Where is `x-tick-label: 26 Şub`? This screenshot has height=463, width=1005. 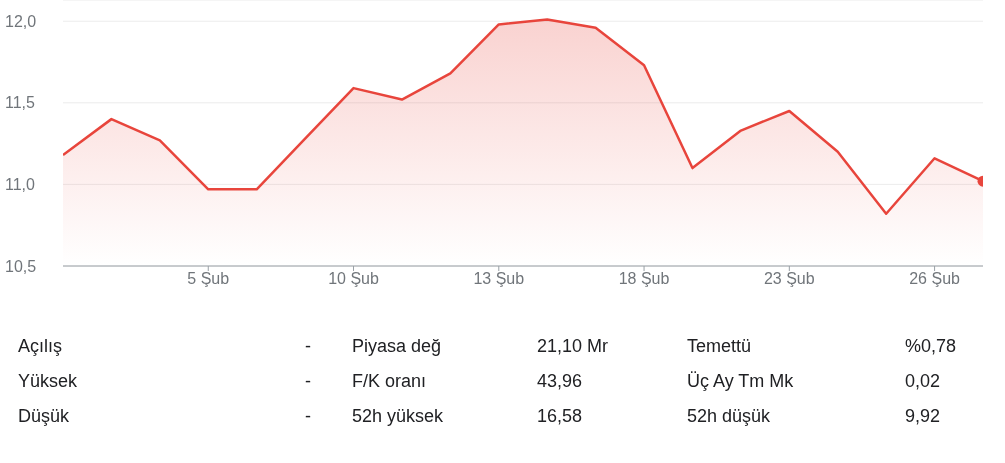 x-tick-label: 26 Şub is located at coordinates (935, 279).